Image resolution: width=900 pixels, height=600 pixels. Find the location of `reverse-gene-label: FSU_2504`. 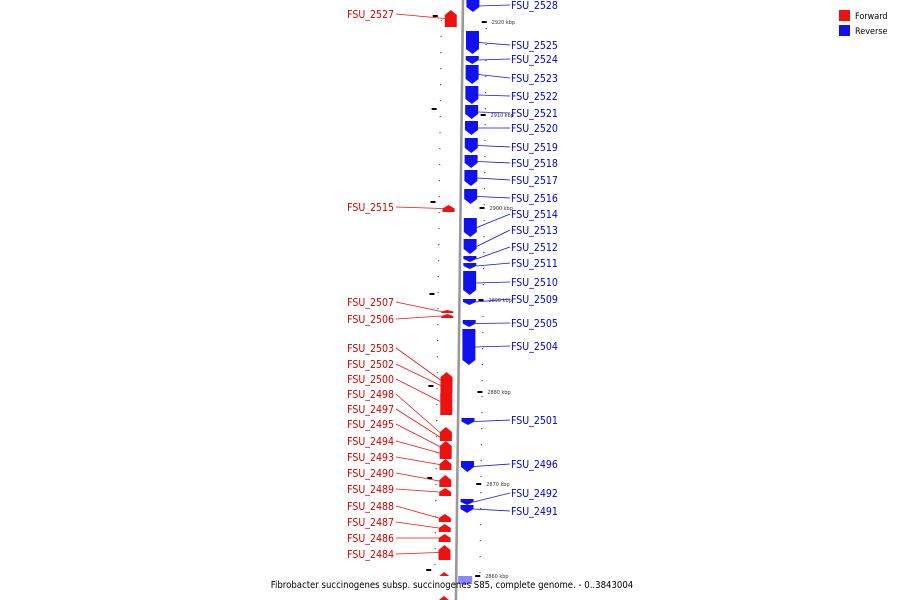

reverse-gene-label: FSU_2504 is located at coordinates (534, 347).